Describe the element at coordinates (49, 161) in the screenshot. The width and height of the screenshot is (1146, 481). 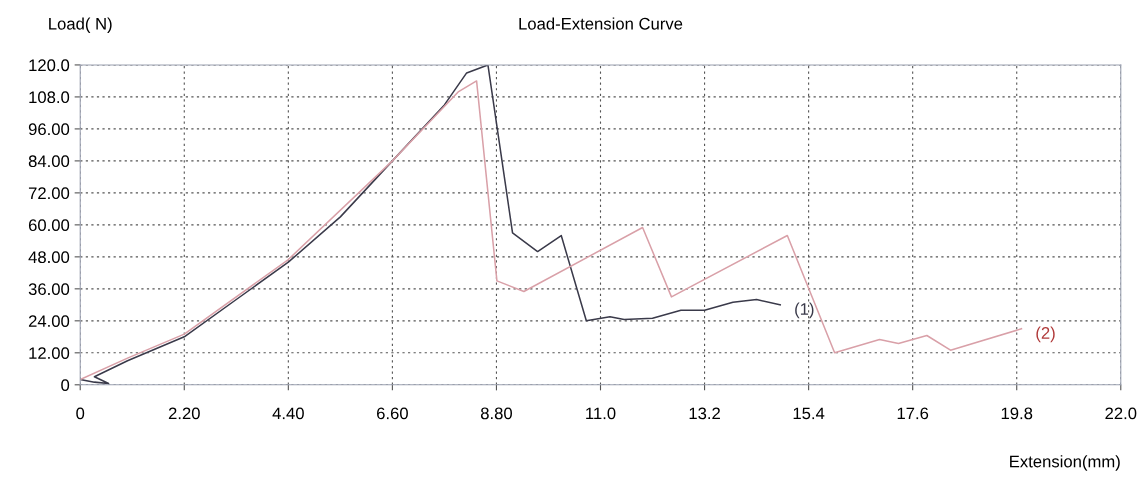
I see `y-tick-label: 84.00` at that location.